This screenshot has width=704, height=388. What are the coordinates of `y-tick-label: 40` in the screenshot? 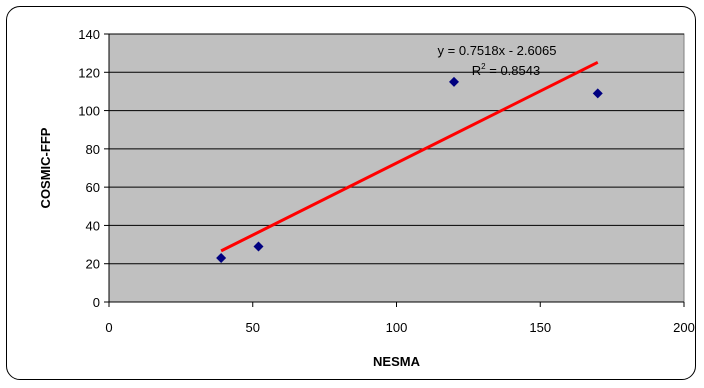 It's located at (93, 225).